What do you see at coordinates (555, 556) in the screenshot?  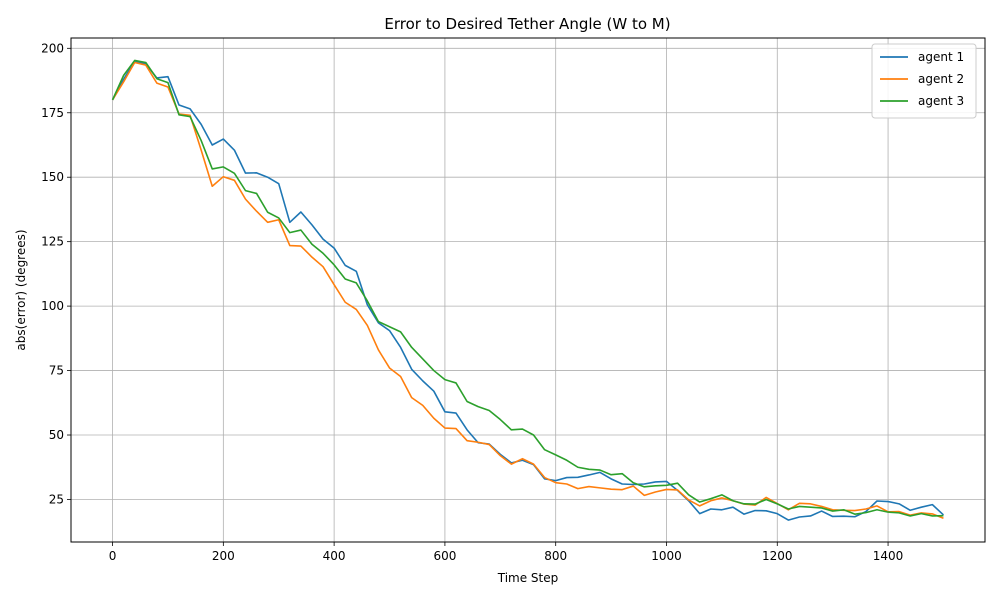 I see `x-tick-label: 800` at bounding box center [555, 556].